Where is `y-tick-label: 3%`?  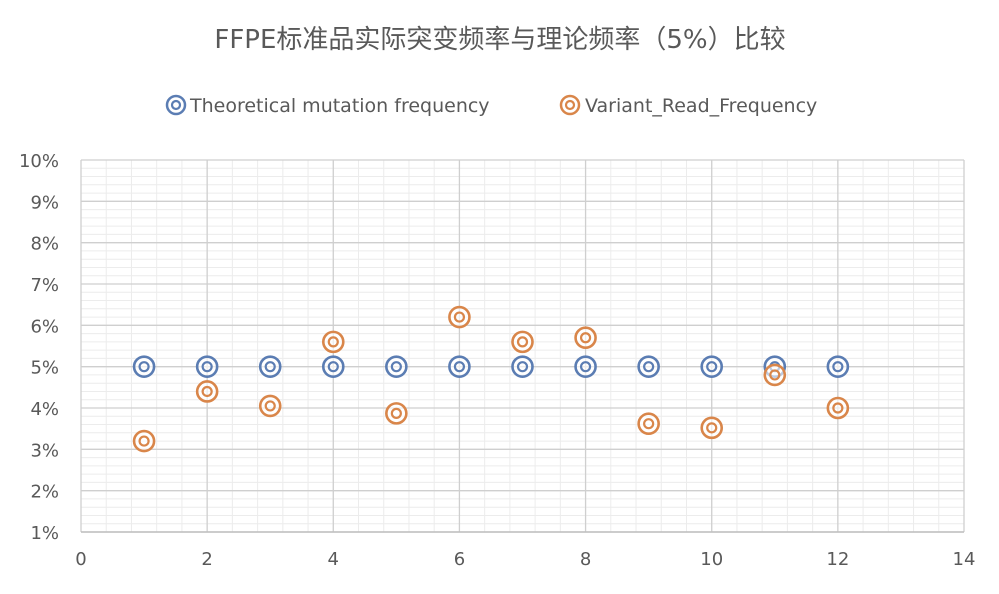 y-tick-label: 3% is located at coordinates (44, 450).